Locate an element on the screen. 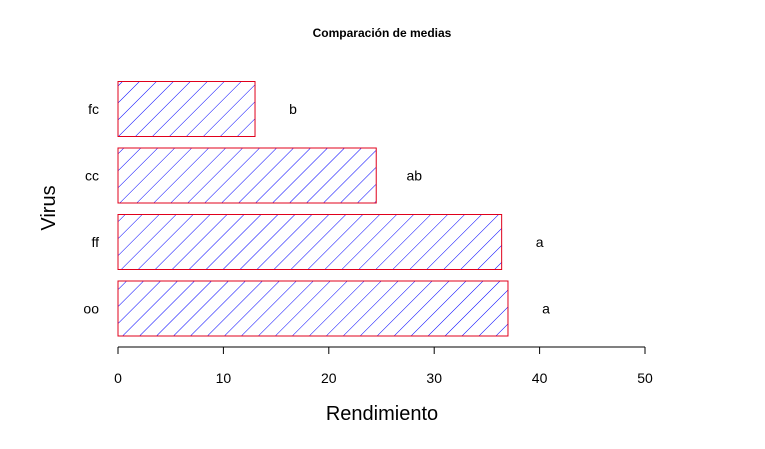 The height and width of the screenshot is (449, 765). x-tick-label-50: 50 is located at coordinates (645, 378).